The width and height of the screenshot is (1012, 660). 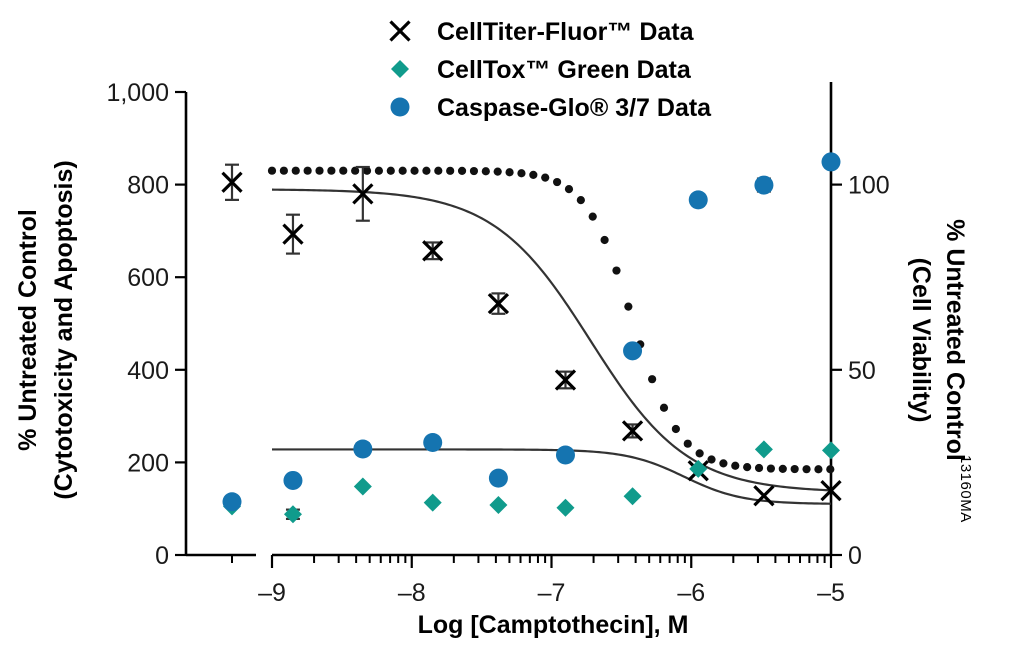 What do you see at coordinates (148, 186) in the screenshot?
I see `y-ticklabel-left: 800` at bounding box center [148, 186].